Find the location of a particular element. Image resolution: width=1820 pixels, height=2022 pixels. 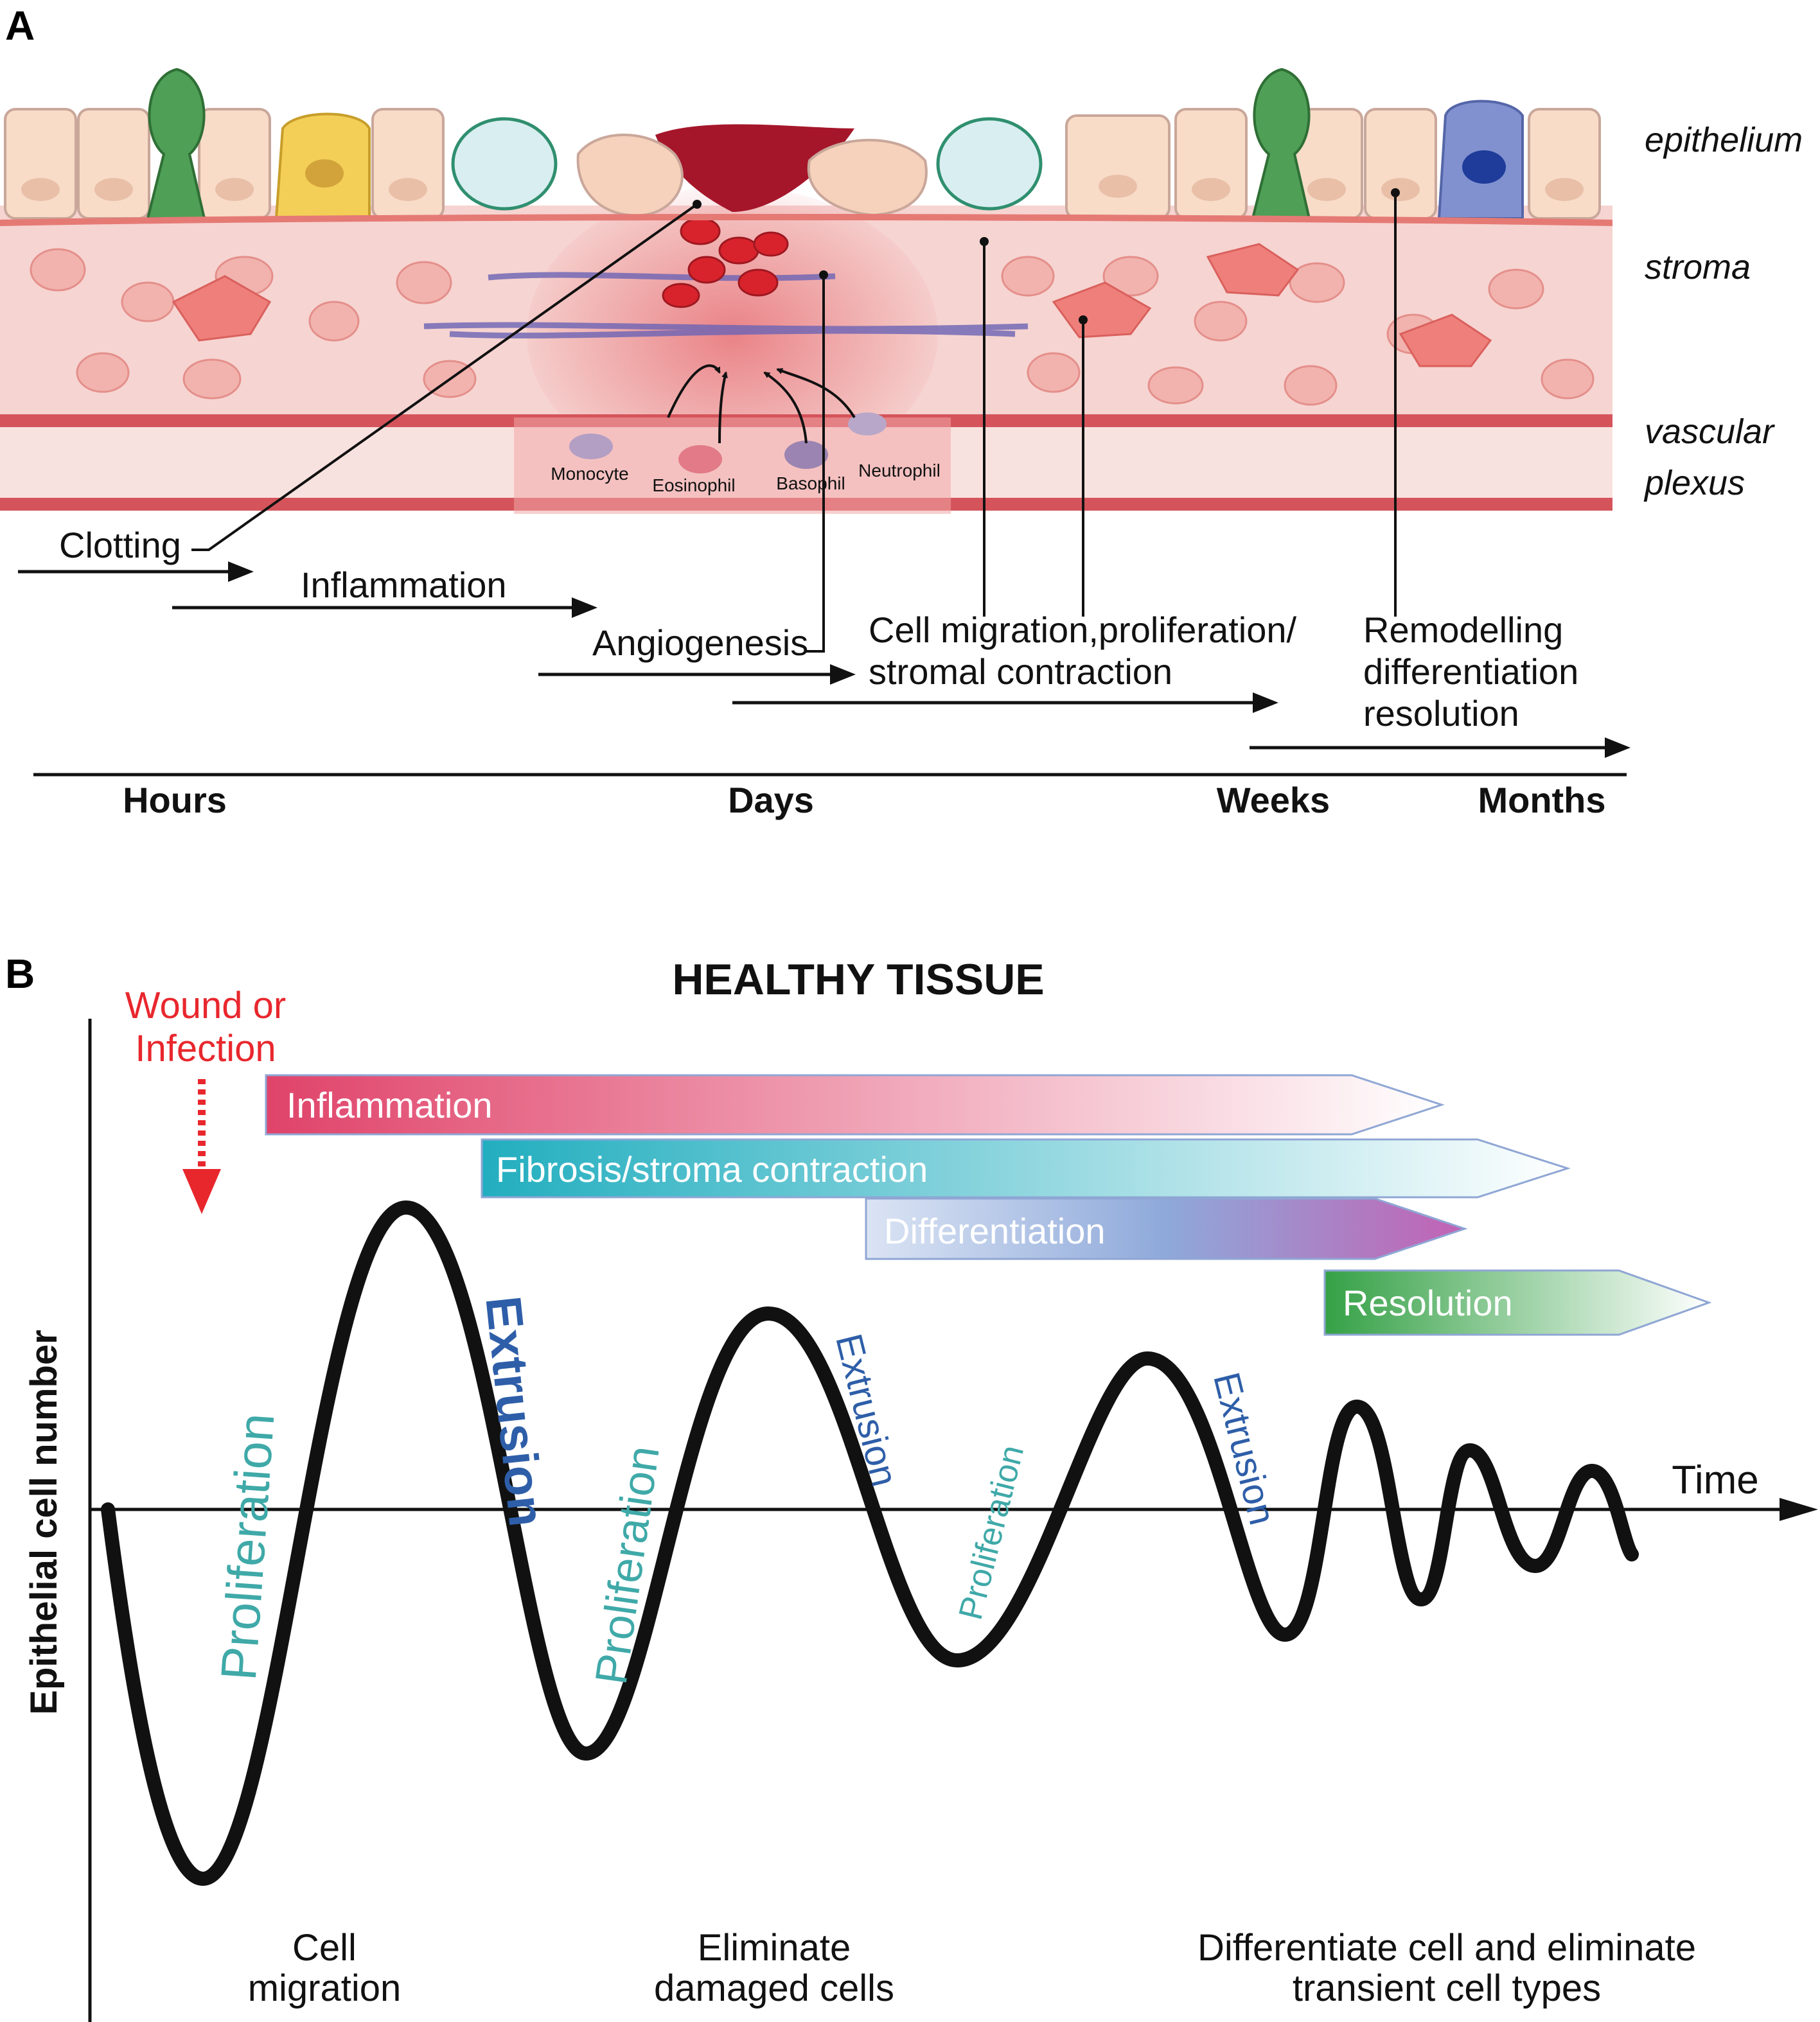

leader-dots is located at coordinates (1046, 256).